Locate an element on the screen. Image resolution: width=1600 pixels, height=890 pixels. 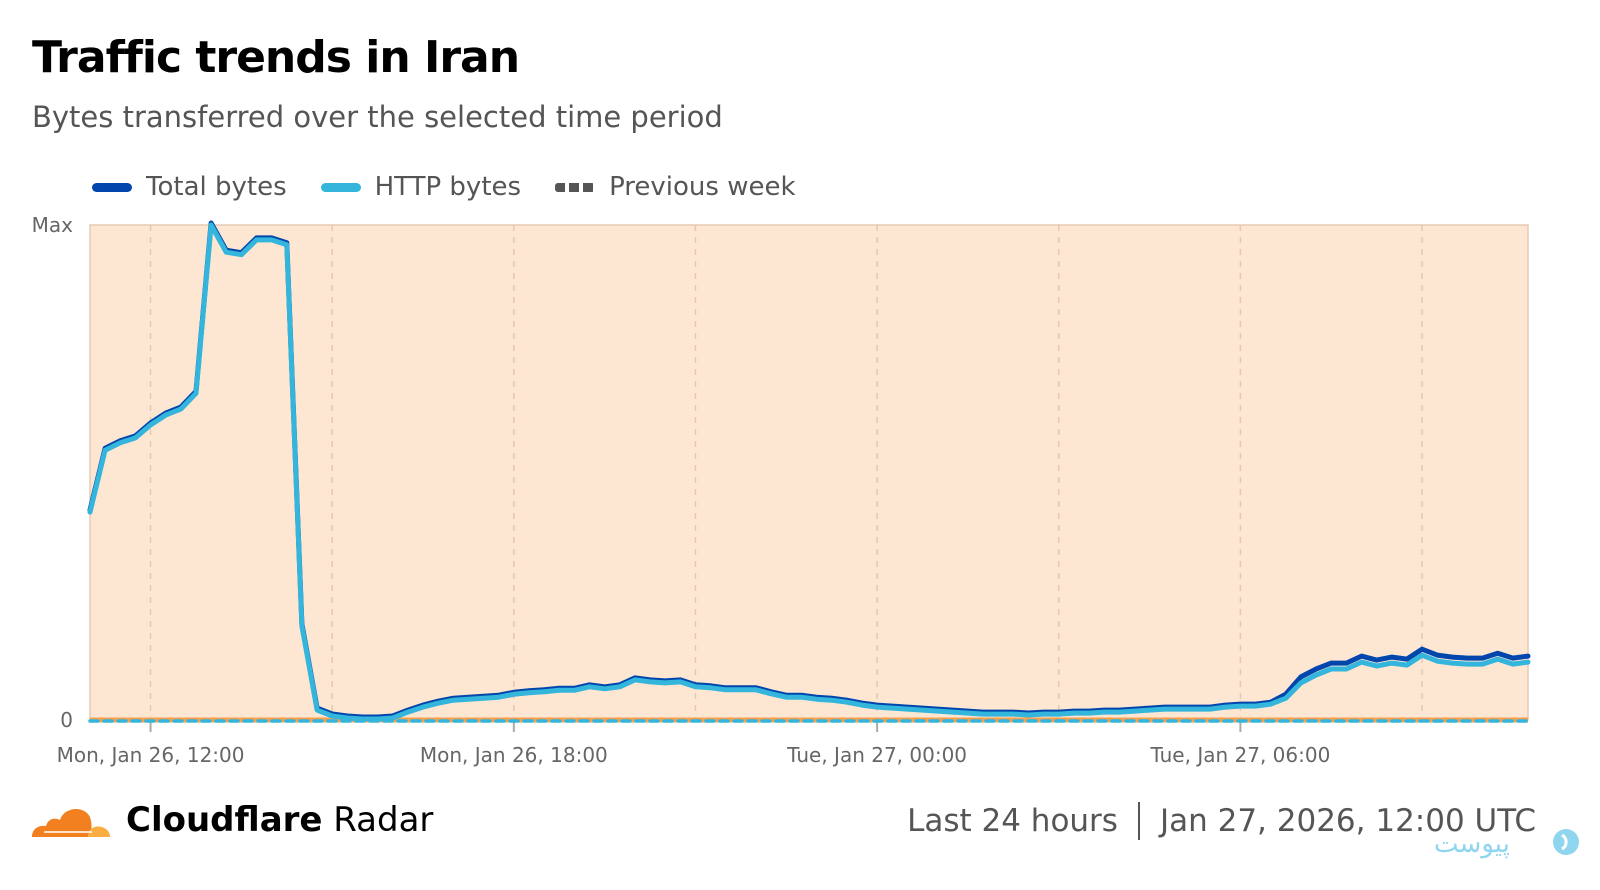
legend-swatch-total is located at coordinates (112, 187).